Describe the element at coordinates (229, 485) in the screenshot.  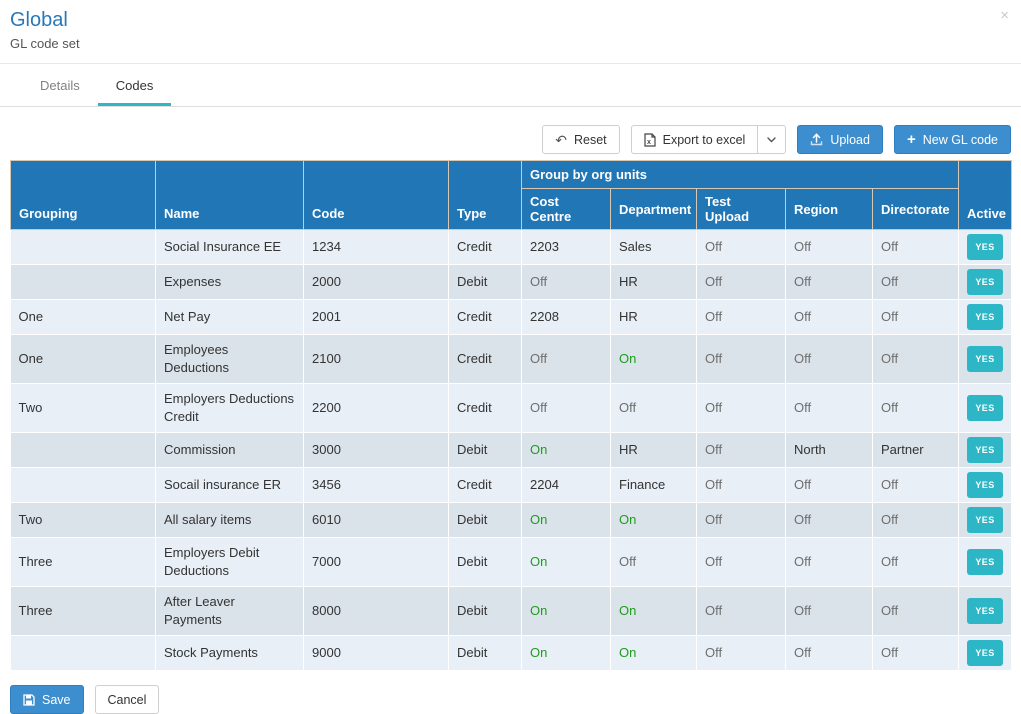
I see `cell-name: Socail insurance ER` at that location.